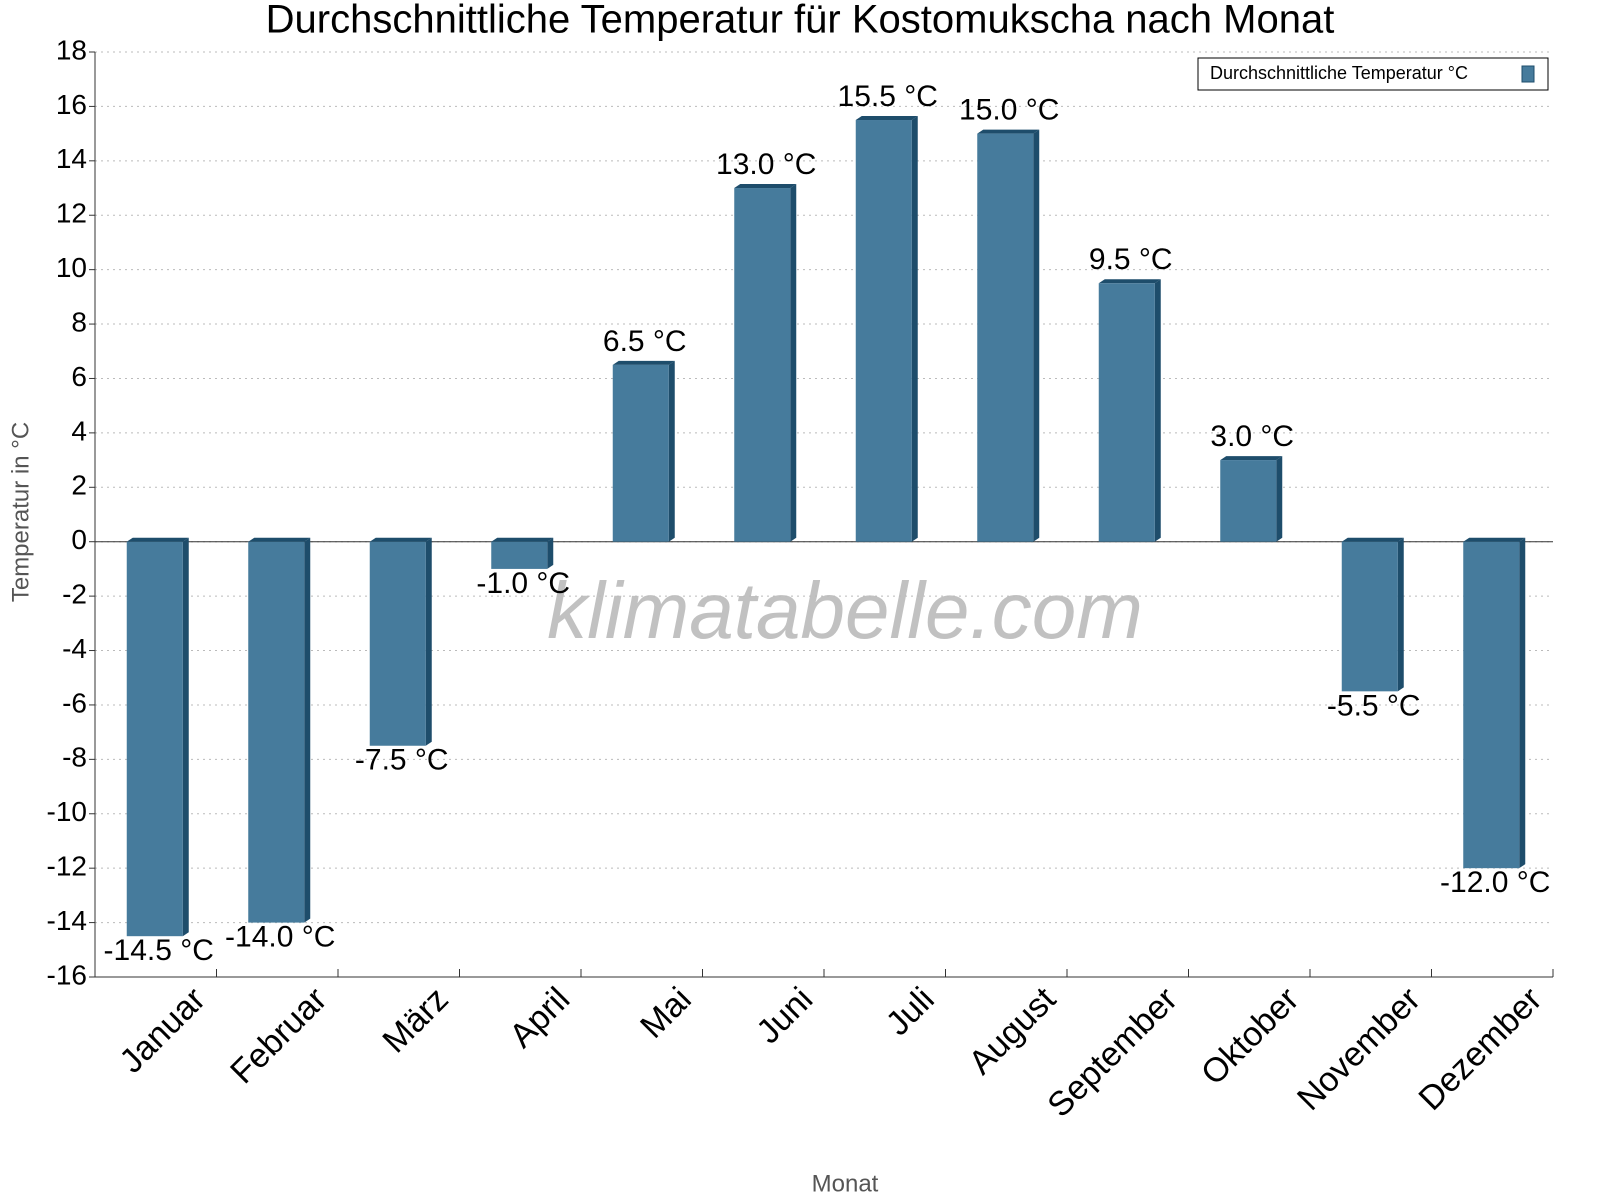  Describe the element at coordinates (79, 321) in the screenshot. I see `y-tick-label: 8` at that location.